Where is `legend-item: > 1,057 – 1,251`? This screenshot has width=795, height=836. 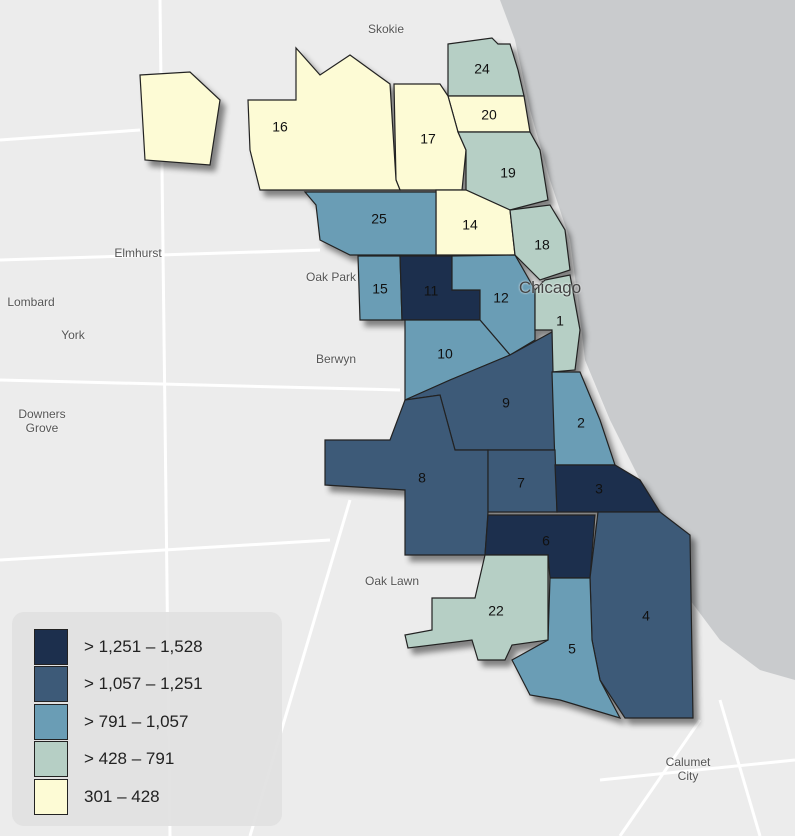
legend-item: > 1,057 – 1,251 is located at coordinates (118, 684).